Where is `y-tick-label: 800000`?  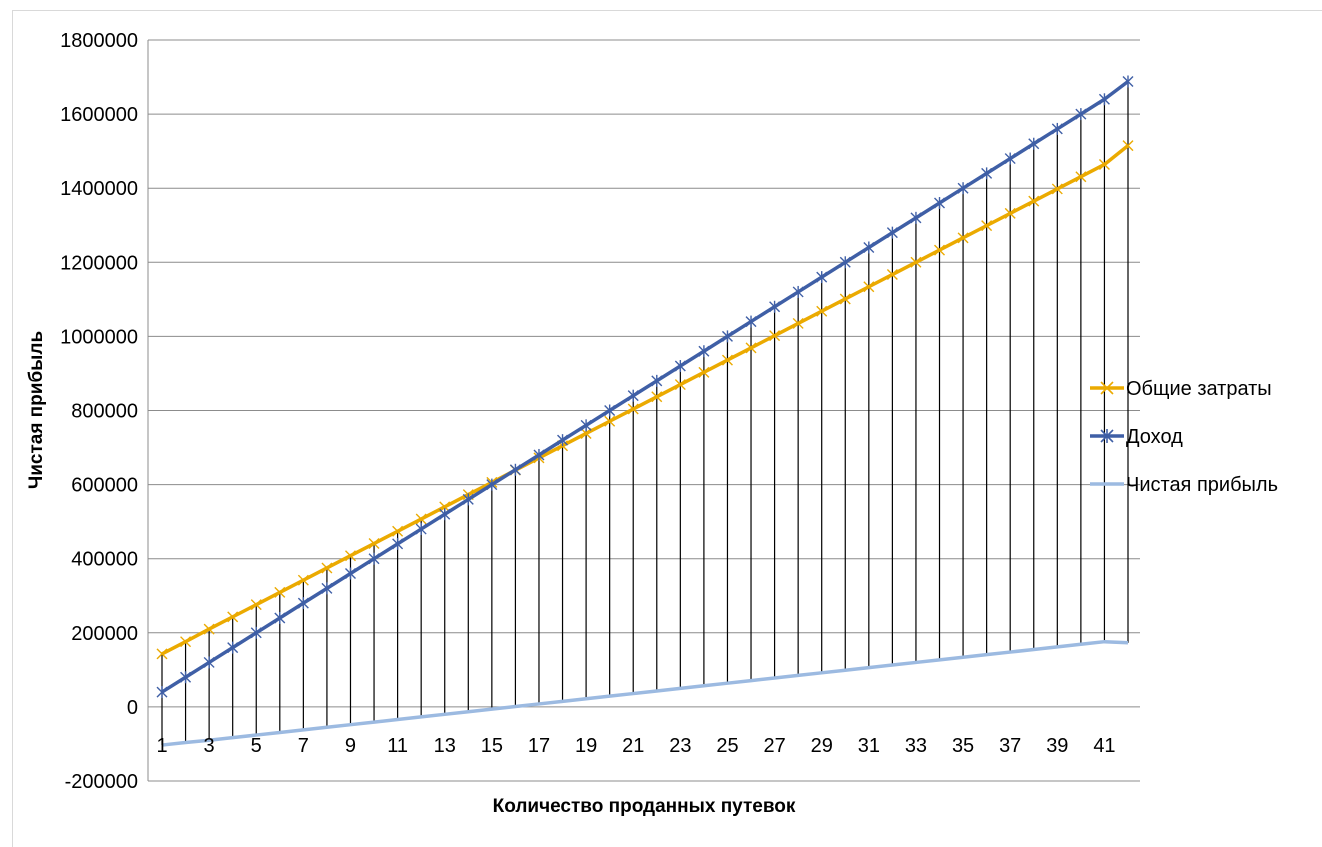 y-tick-label: 800000 is located at coordinates (104, 412).